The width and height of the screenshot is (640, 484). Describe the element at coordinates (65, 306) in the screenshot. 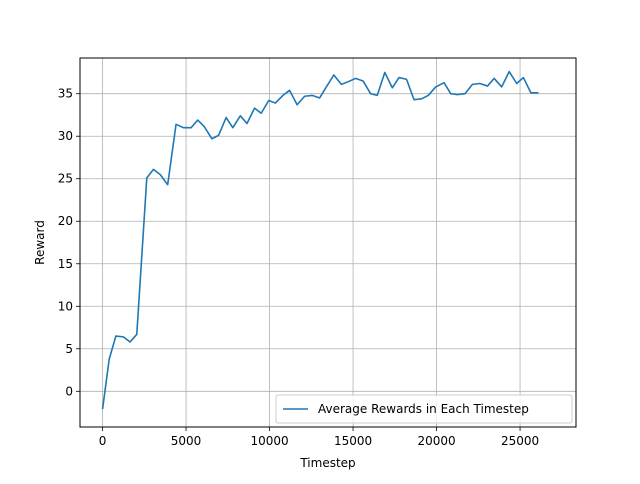

I see `y-tick-label: 10` at that location.